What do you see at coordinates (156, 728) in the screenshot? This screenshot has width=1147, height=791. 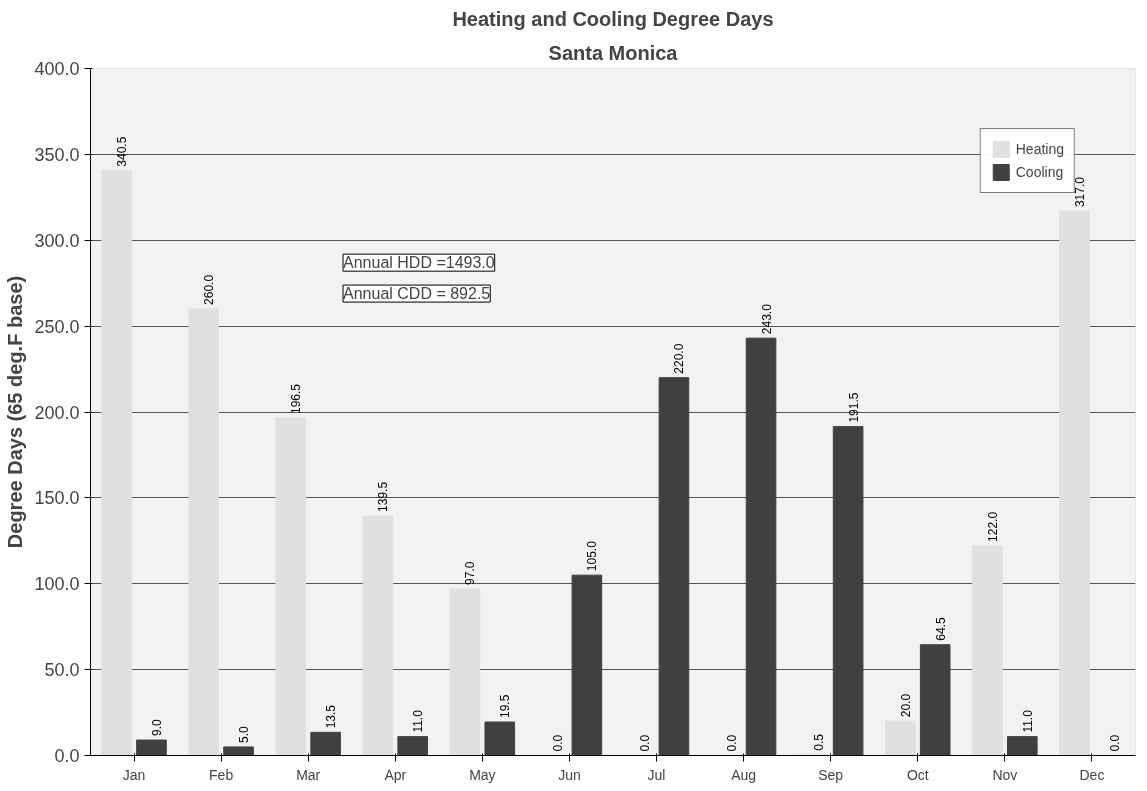 I see `data-label: 9.0` at bounding box center [156, 728].